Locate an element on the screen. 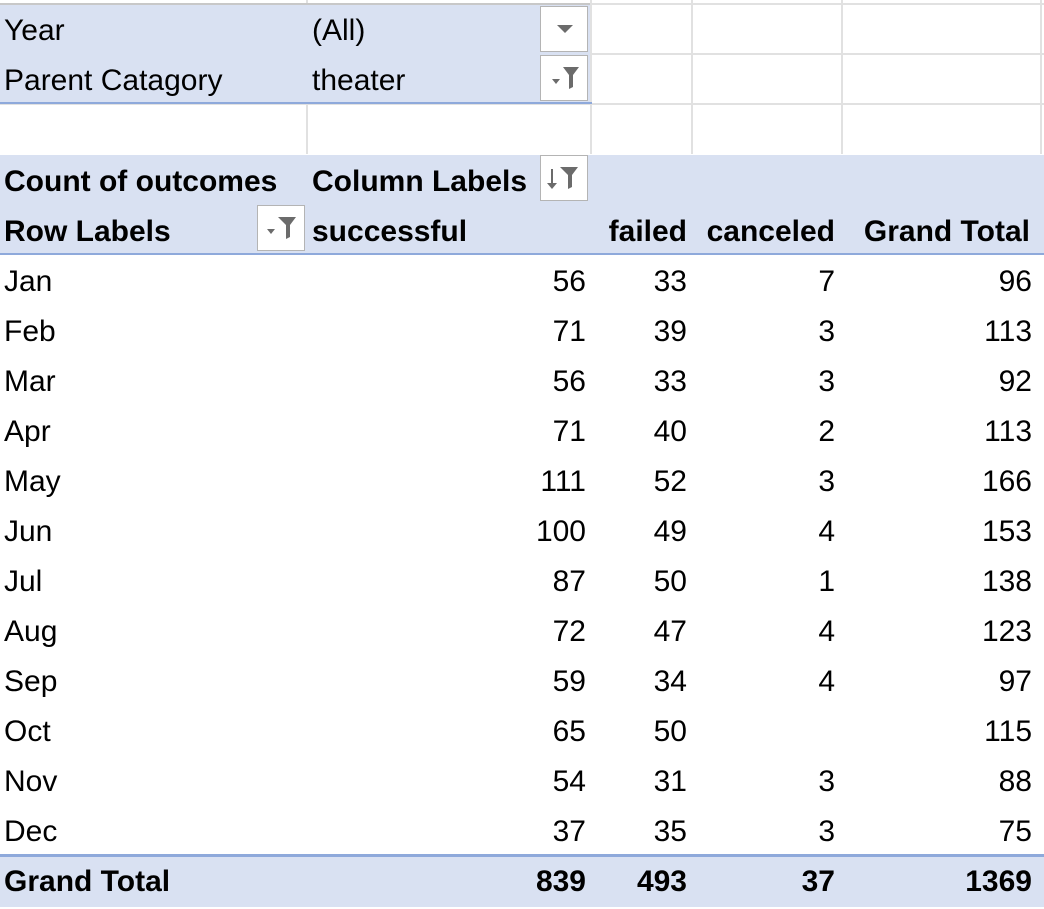 The width and height of the screenshot is (1044, 909). cell-failed: 40 is located at coordinates (670, 431).